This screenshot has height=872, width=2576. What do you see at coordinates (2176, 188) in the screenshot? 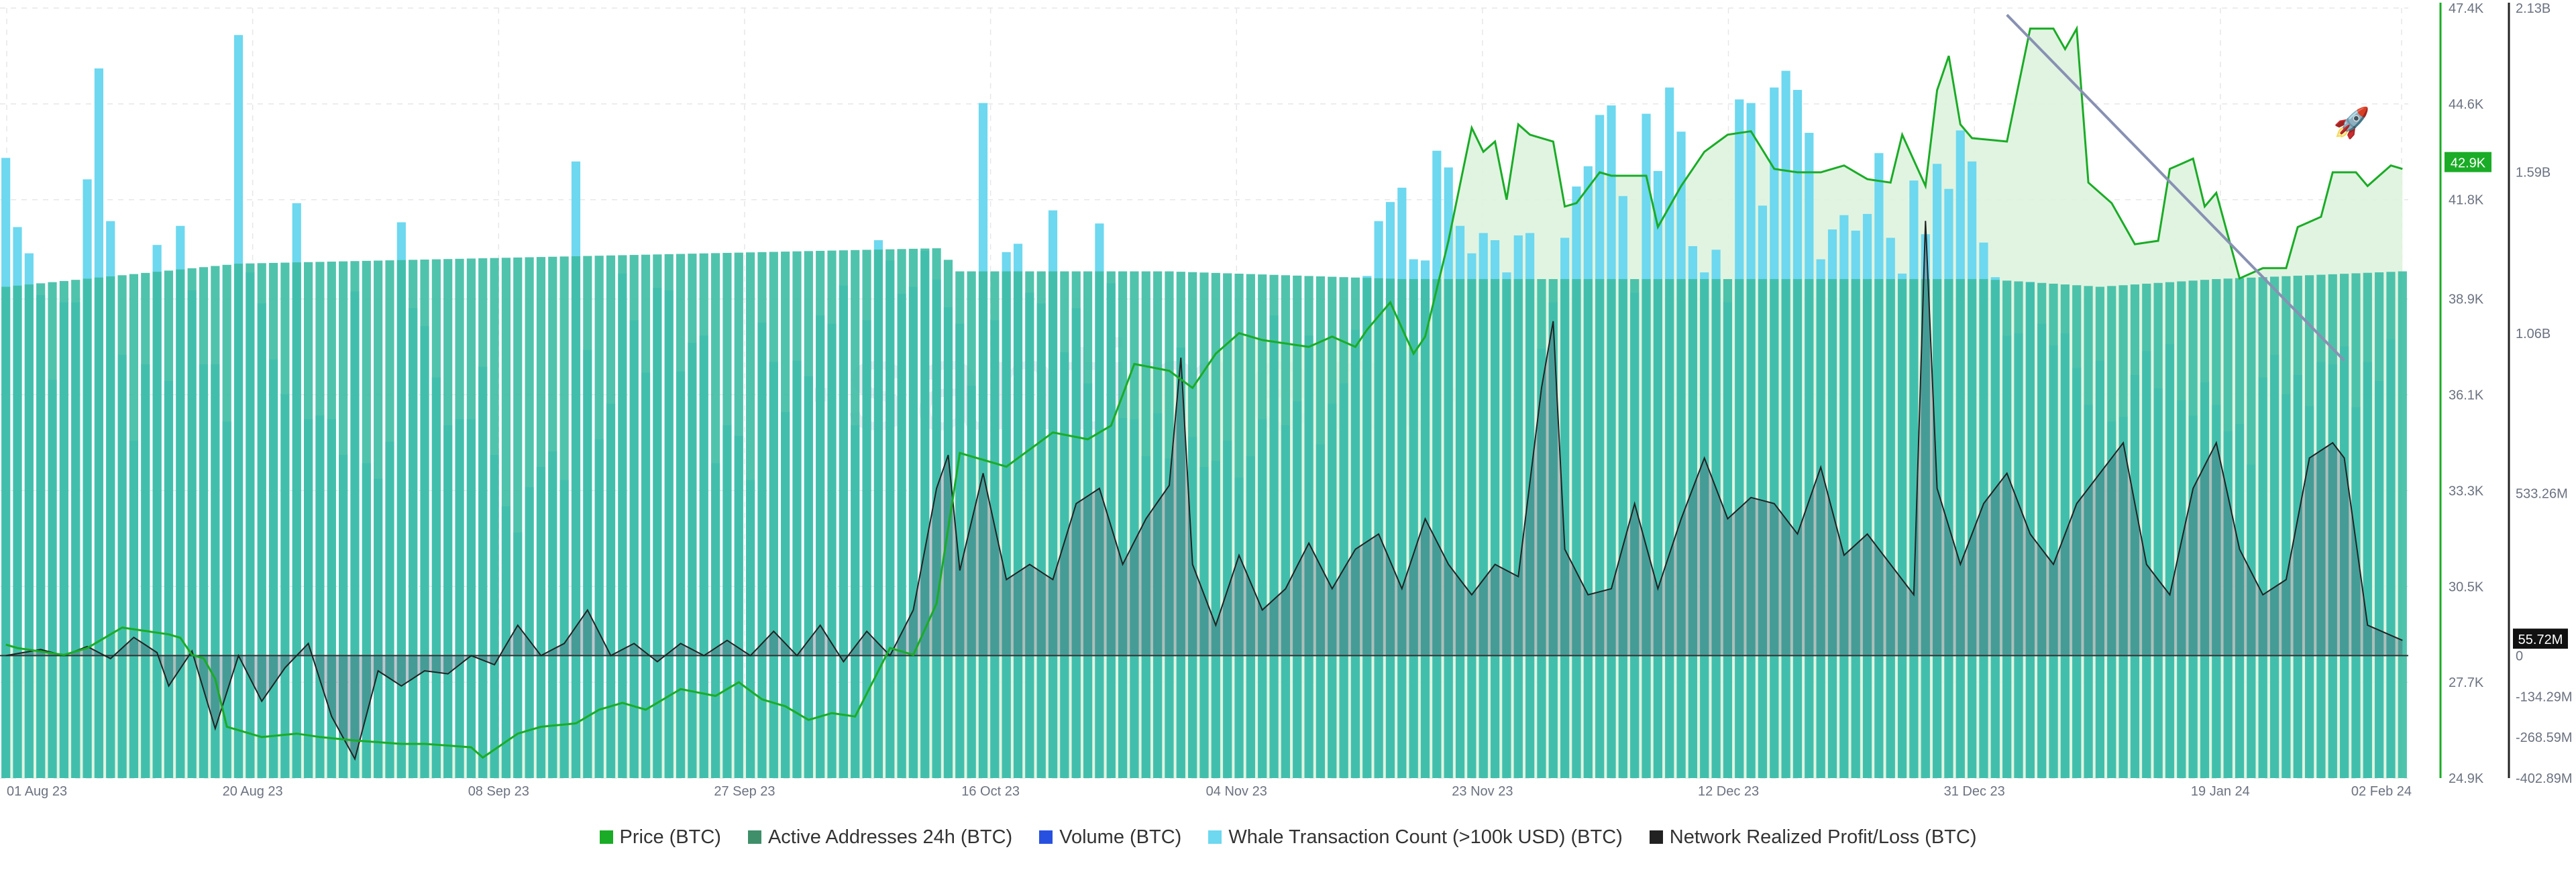
I see `drawn-trend-line` at bounding box center [2176, 188].